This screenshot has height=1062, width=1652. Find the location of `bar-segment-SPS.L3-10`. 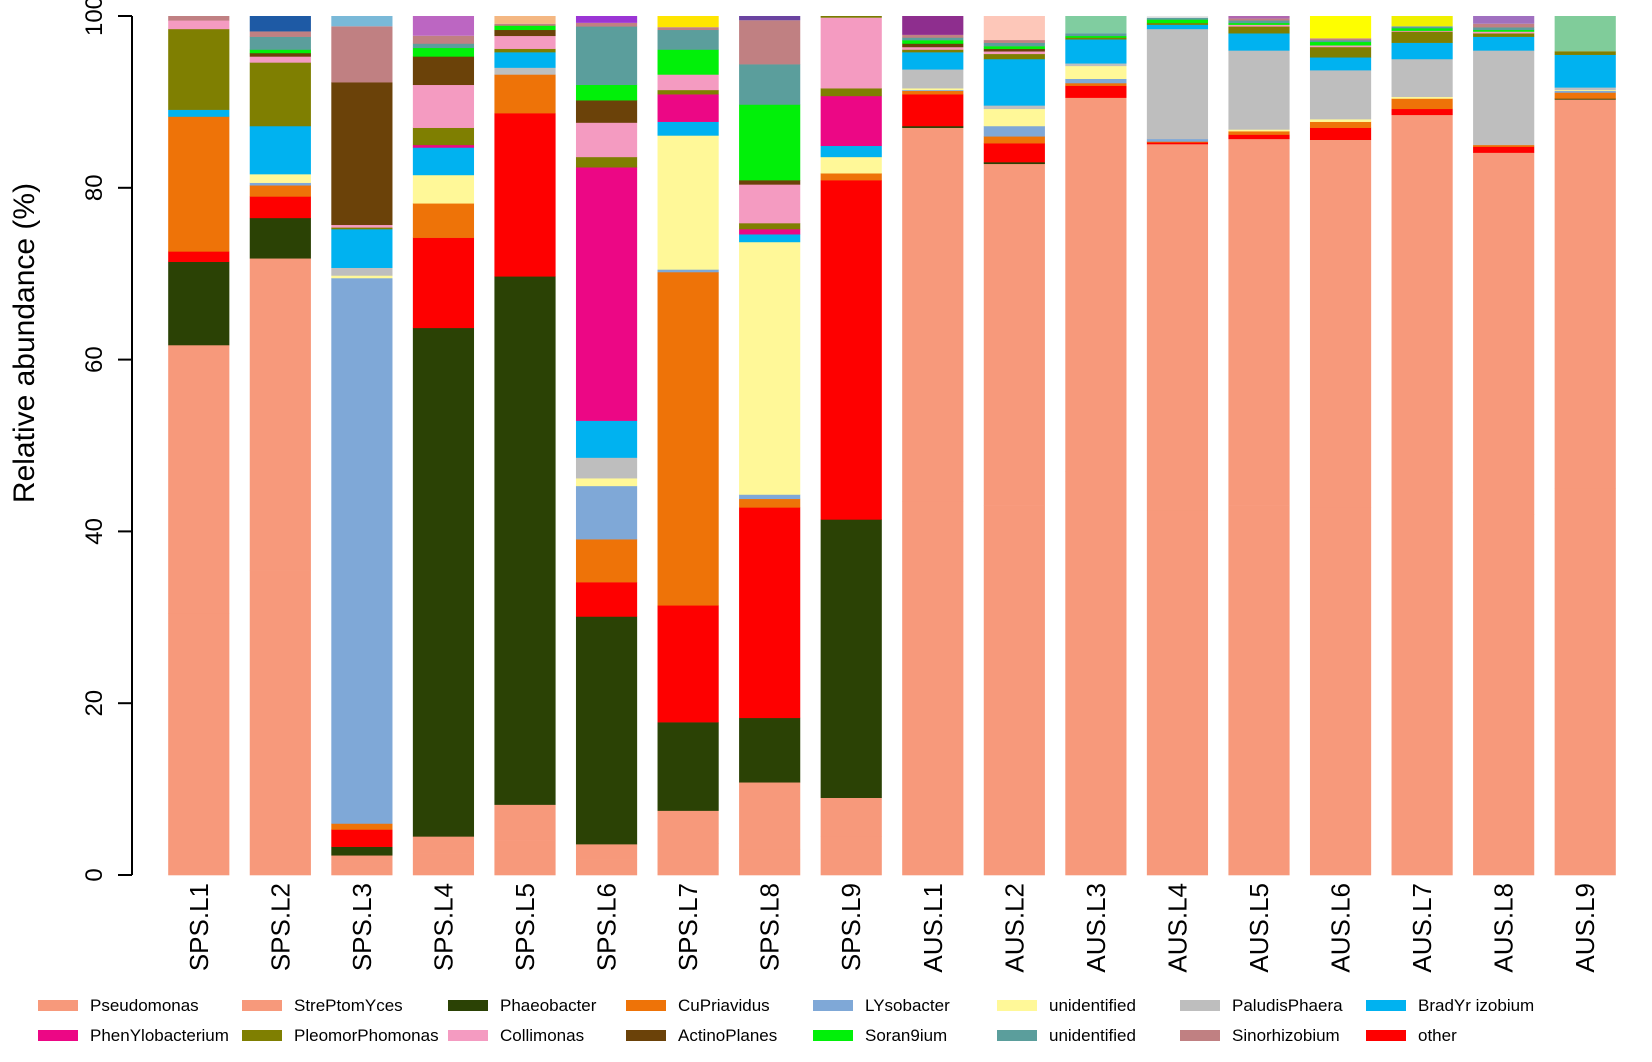

bar-segment-SPS.L3-10 is located at coordinates (362, 228).